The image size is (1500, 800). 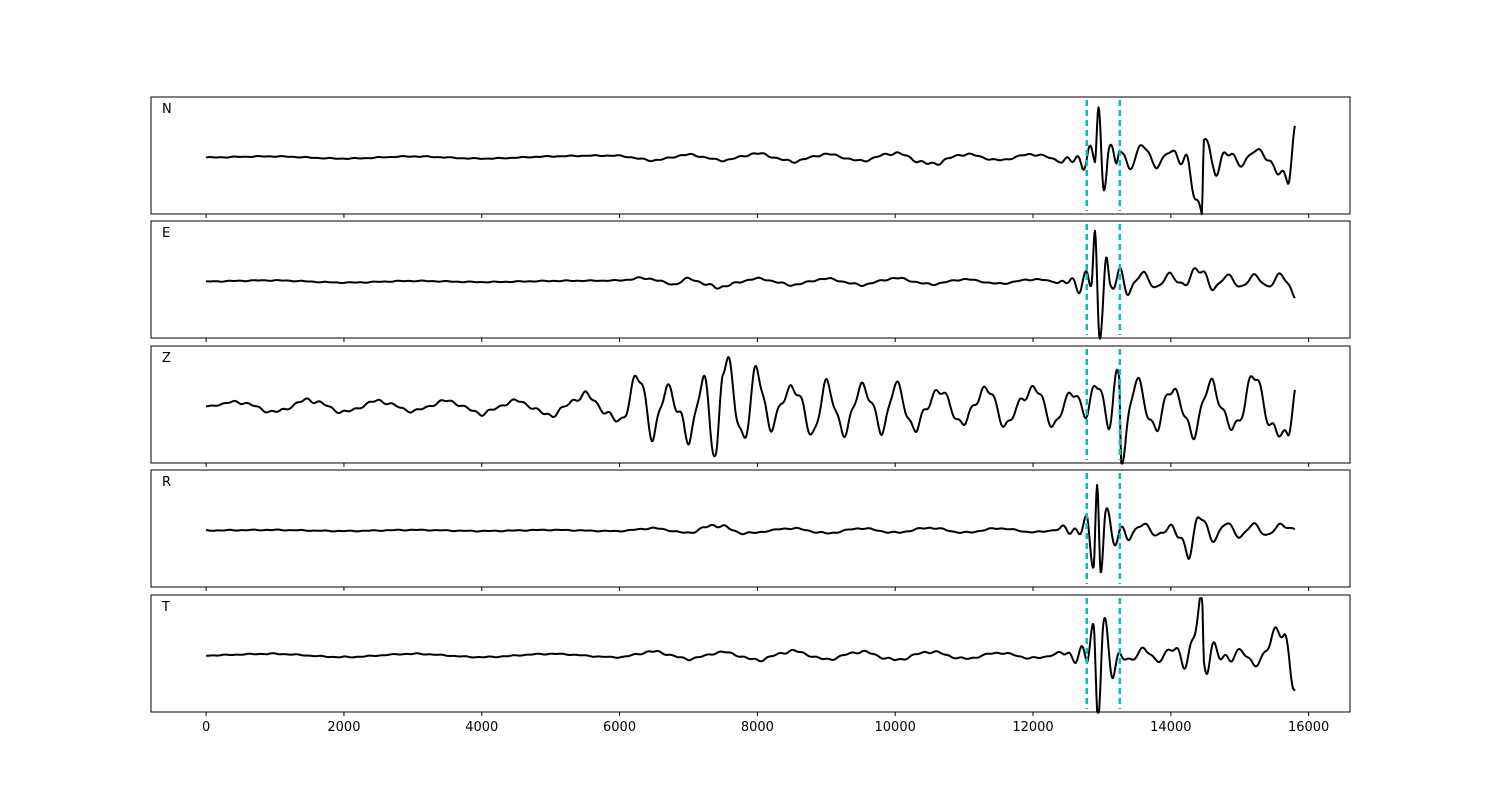 What do you see at coordinates (481, 727) in the screenshot?
I see `x-tick-label: 4000` at bounding box center [481, 727].